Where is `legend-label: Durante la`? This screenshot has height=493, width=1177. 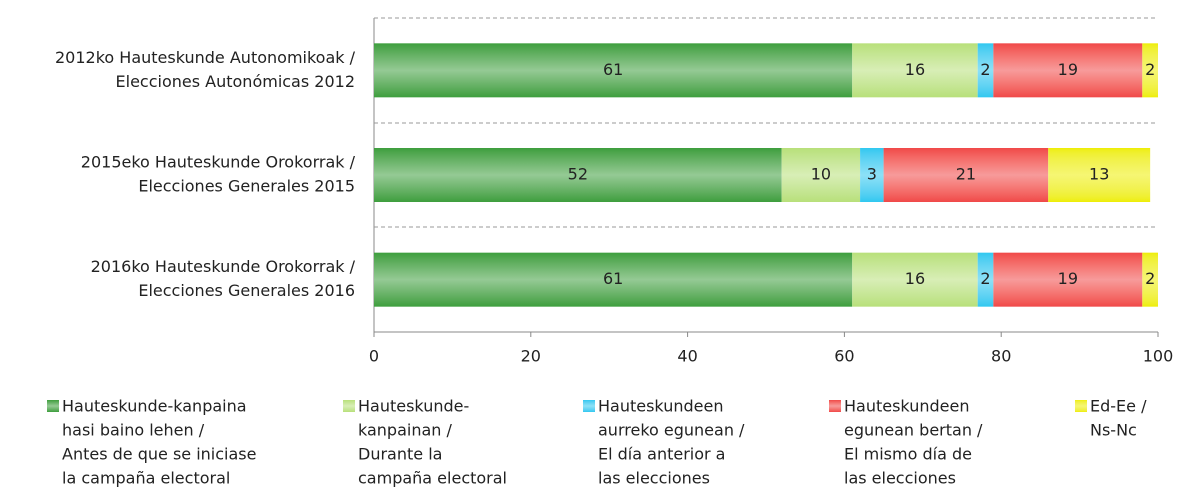
legend-label: Durante la is located at coordinates (400, 454).